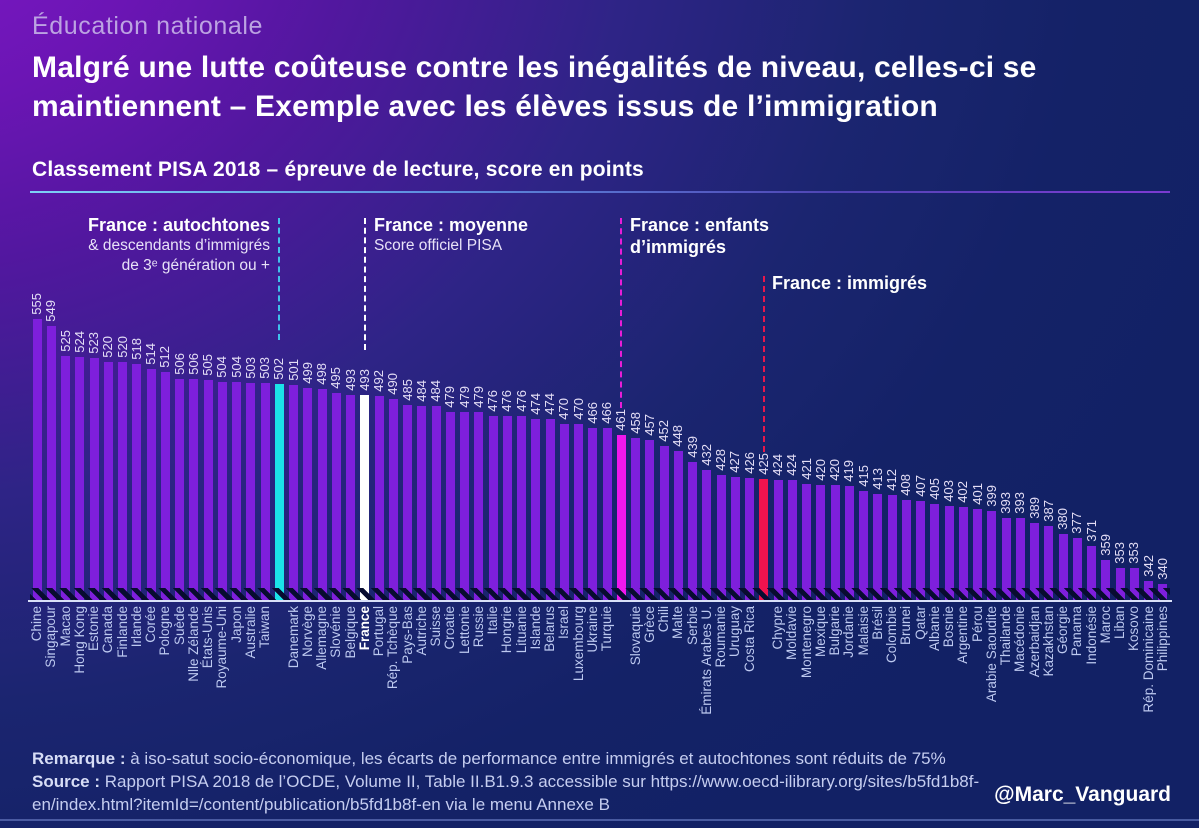 The width and height of the screenshot is (1199, 828). I want to click on bar-Panama, so click(1077, 569).